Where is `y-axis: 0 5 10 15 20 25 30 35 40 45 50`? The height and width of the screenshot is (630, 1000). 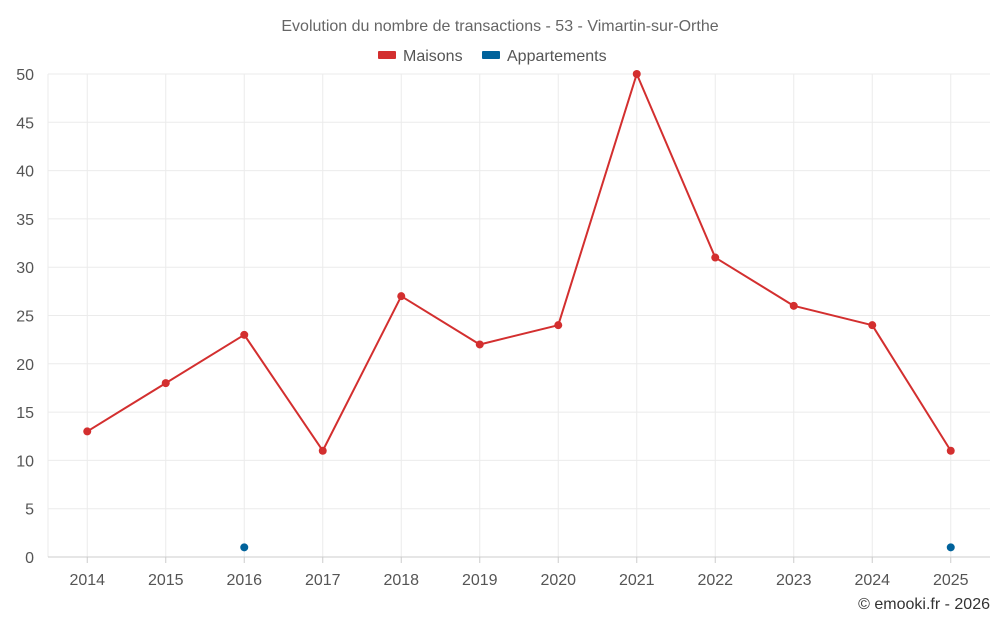
y-axis: 0 5 10 15 20 25 30 35 40 45 50 is located at coordinates (25, 317).